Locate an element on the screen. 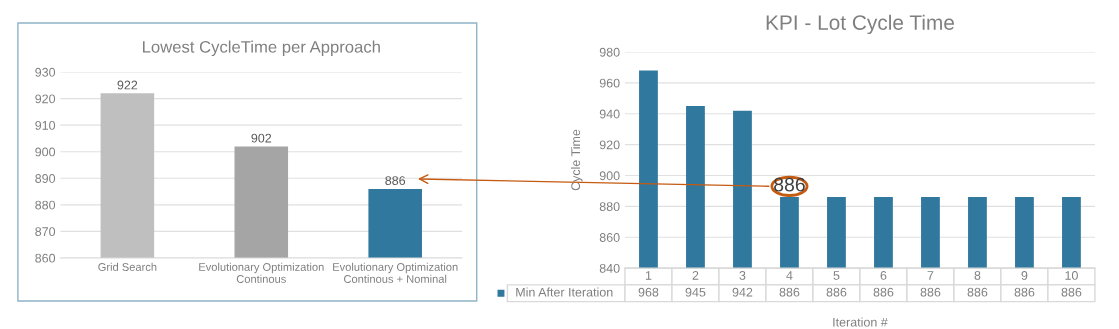 Image resolution: width=1119 pixels, height=329 pixels. y-tick-label: 930 is located at coordinates (45, 72).